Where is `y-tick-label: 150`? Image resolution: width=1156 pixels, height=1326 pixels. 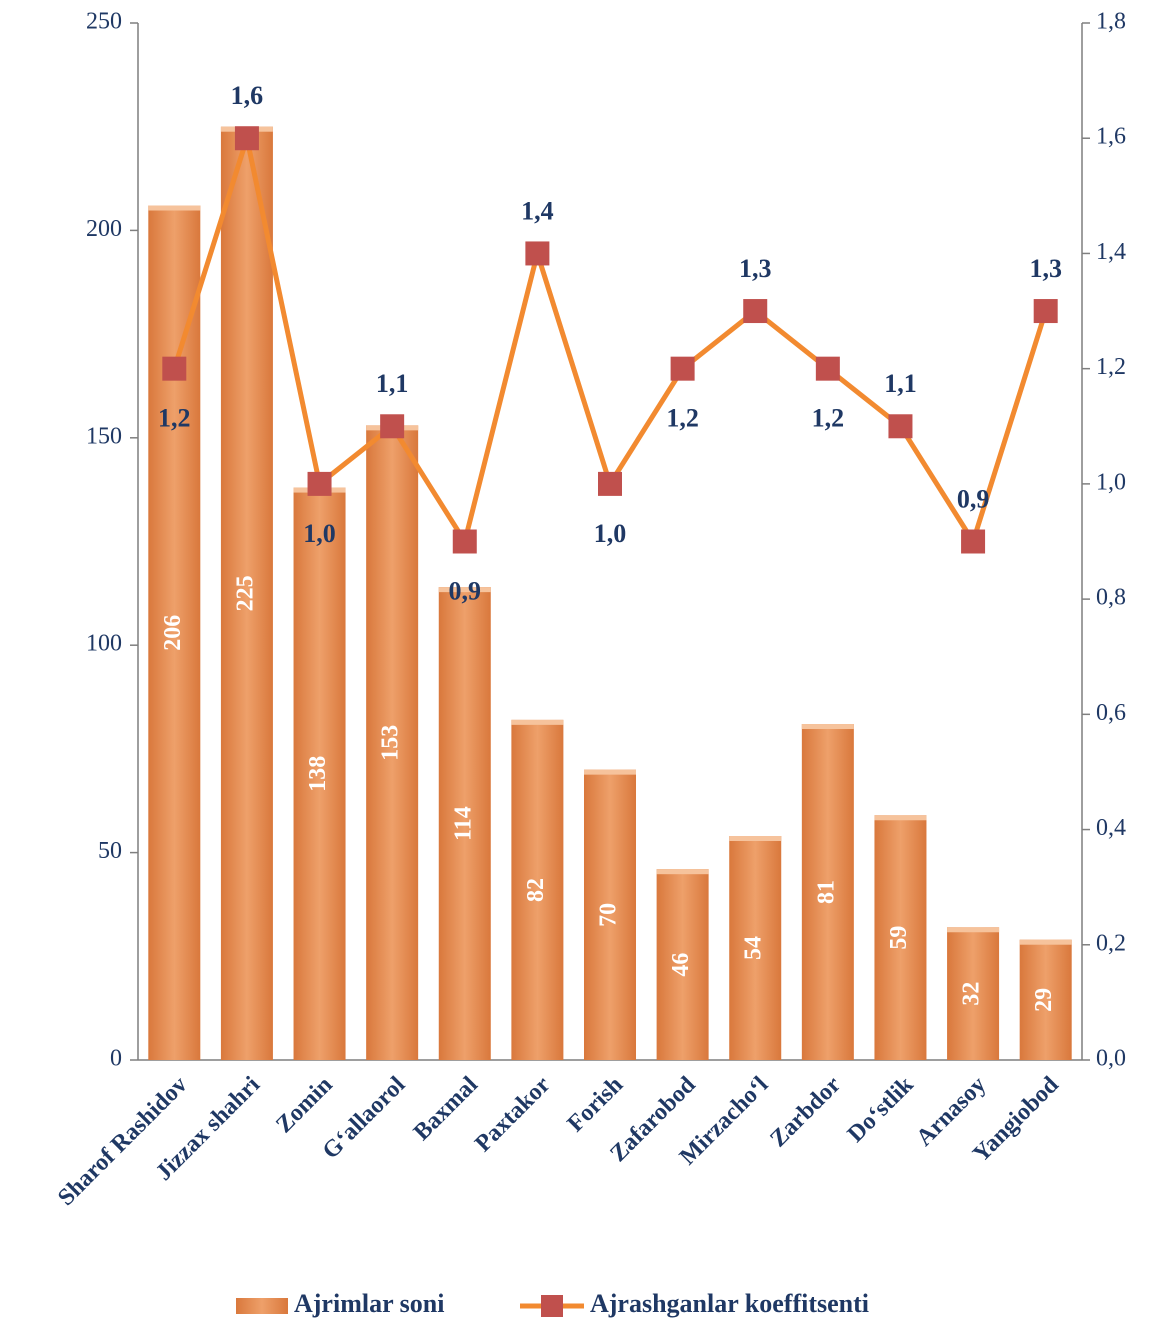
y-tick-label: 150 is located at coordinates (104, 436).